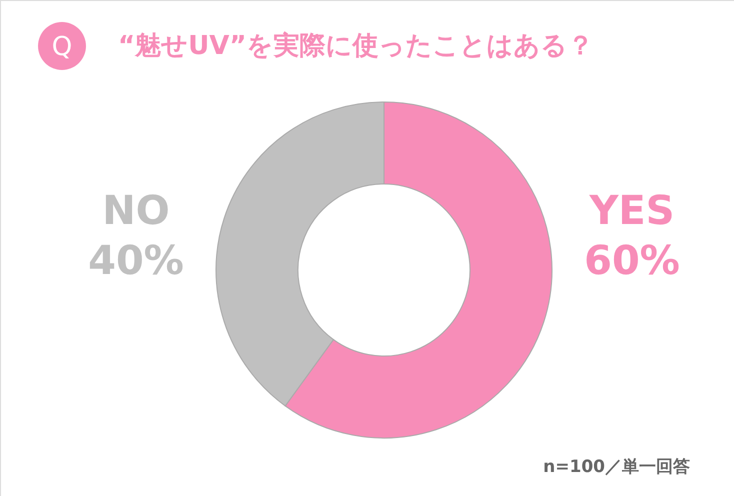 This screenshot has width=734, height=496. Describe the element at coordinates (62, 47) in the screenshot. I see `text: Q` at that location.